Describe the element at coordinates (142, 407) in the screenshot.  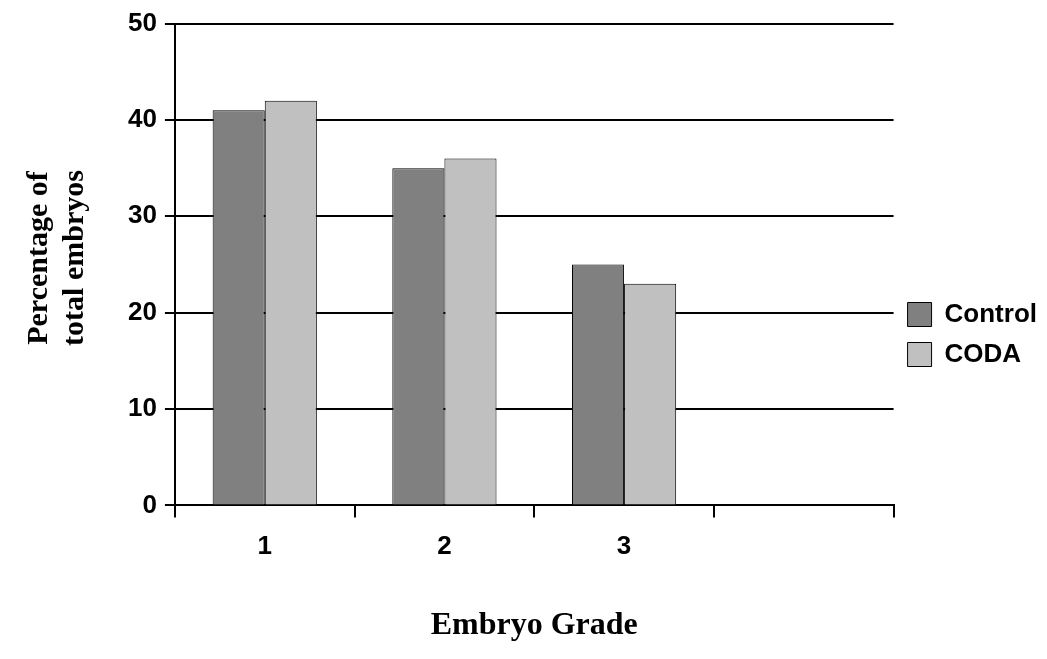
I see `y-tick-label: 10` at that location.